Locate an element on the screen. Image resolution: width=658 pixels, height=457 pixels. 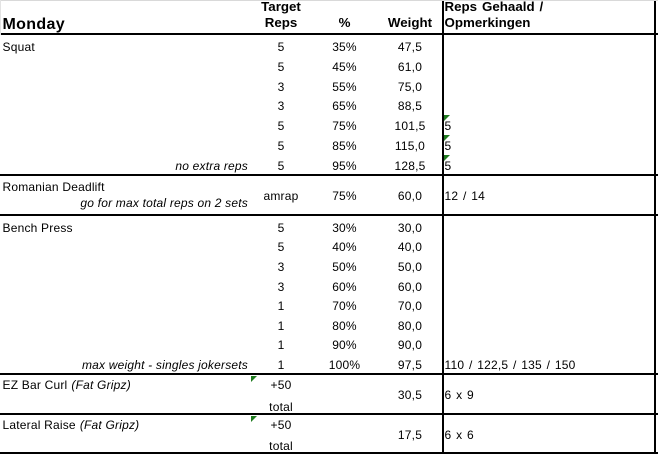
cell-exercise-note: go for max total reps on 2 sets is located at coordinates (164, 203).